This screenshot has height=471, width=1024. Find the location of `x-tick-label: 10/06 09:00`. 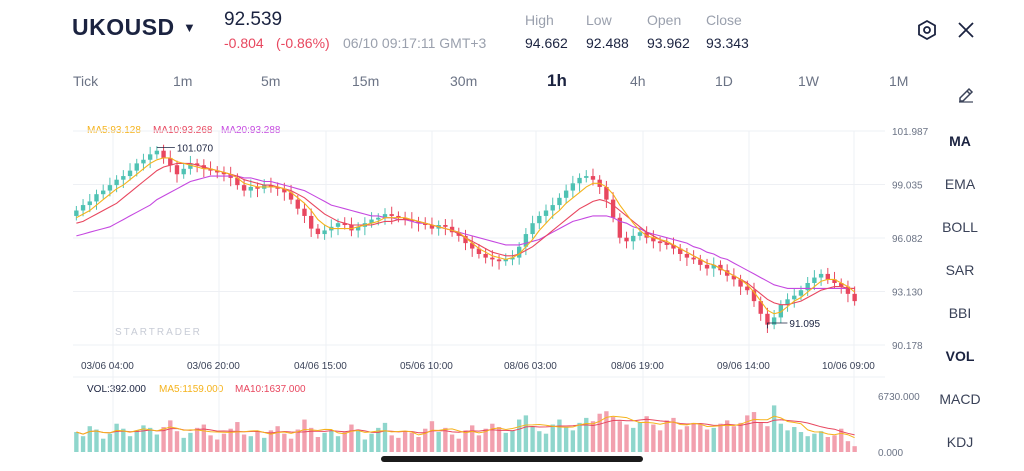

x-tick-label: 10/06 09:00 is located at coordinates (848, 366).